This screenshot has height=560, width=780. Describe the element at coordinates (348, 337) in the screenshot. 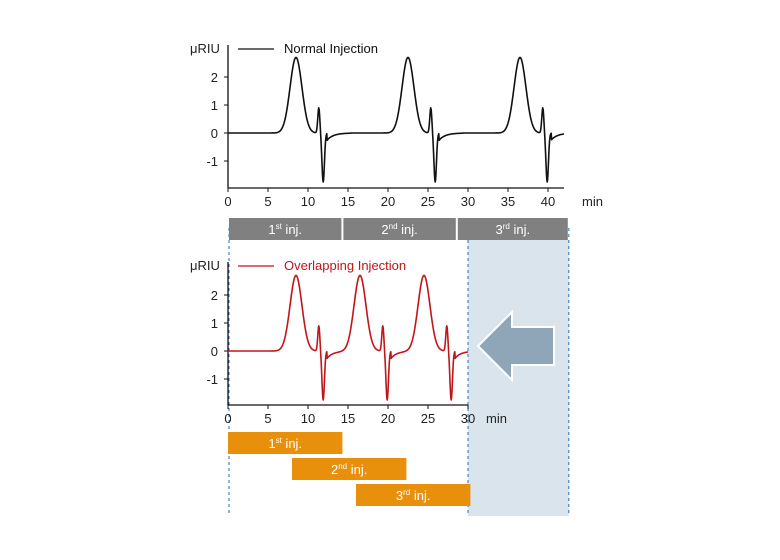

I see `series-line-overlapping-injection` at that location.